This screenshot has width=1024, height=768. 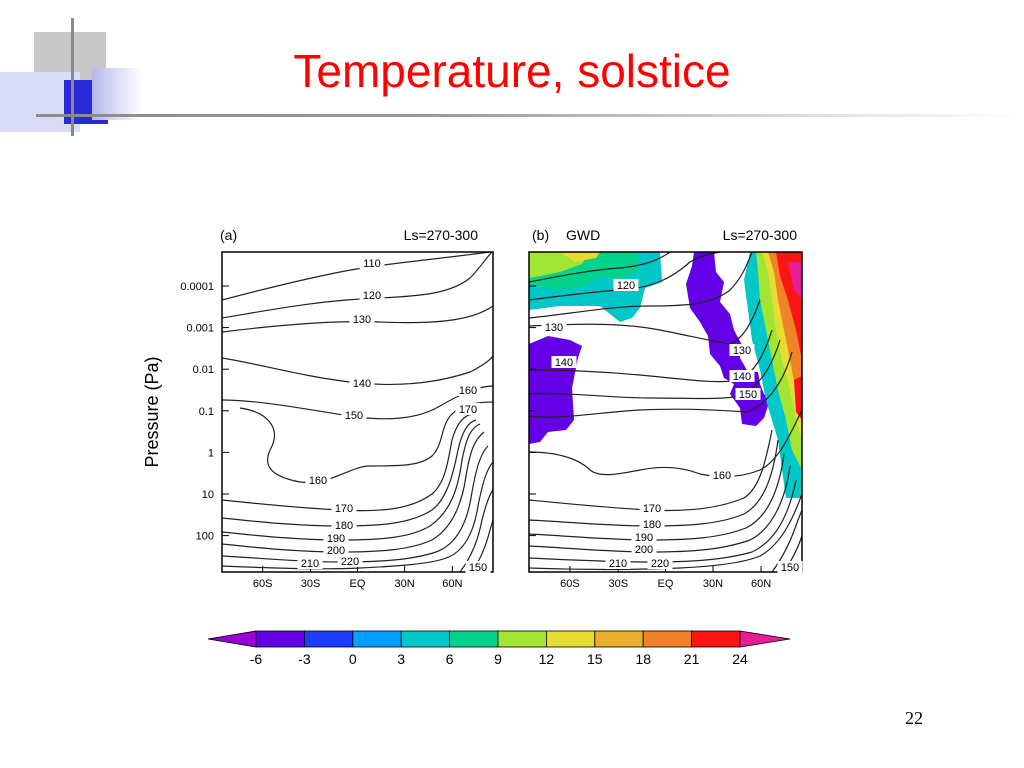 I want to click on y-tick-label: 0.1, so click(x=206, y=412).